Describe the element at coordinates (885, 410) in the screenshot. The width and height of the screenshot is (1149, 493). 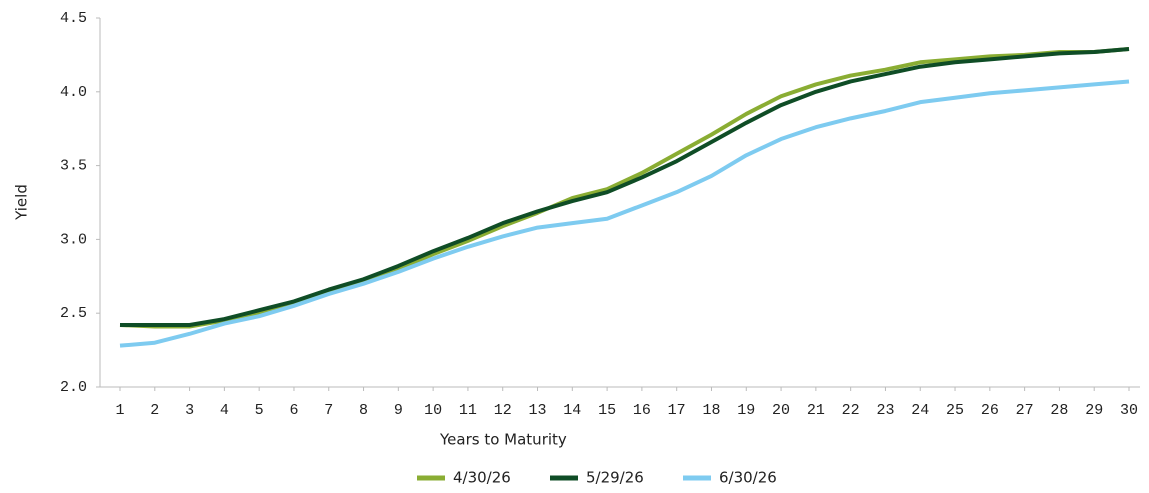
I see `x-tick-label: 23` at that location.